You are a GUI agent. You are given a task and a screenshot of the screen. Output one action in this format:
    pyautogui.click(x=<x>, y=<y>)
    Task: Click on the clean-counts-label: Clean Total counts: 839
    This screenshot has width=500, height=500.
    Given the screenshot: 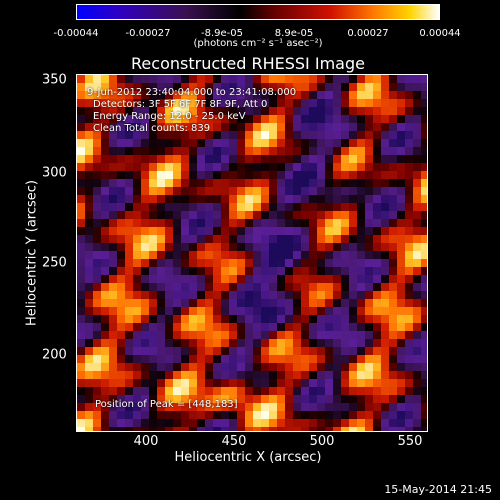 What is the action you would take?
    pyautogui.click(x=152, y=128)
    